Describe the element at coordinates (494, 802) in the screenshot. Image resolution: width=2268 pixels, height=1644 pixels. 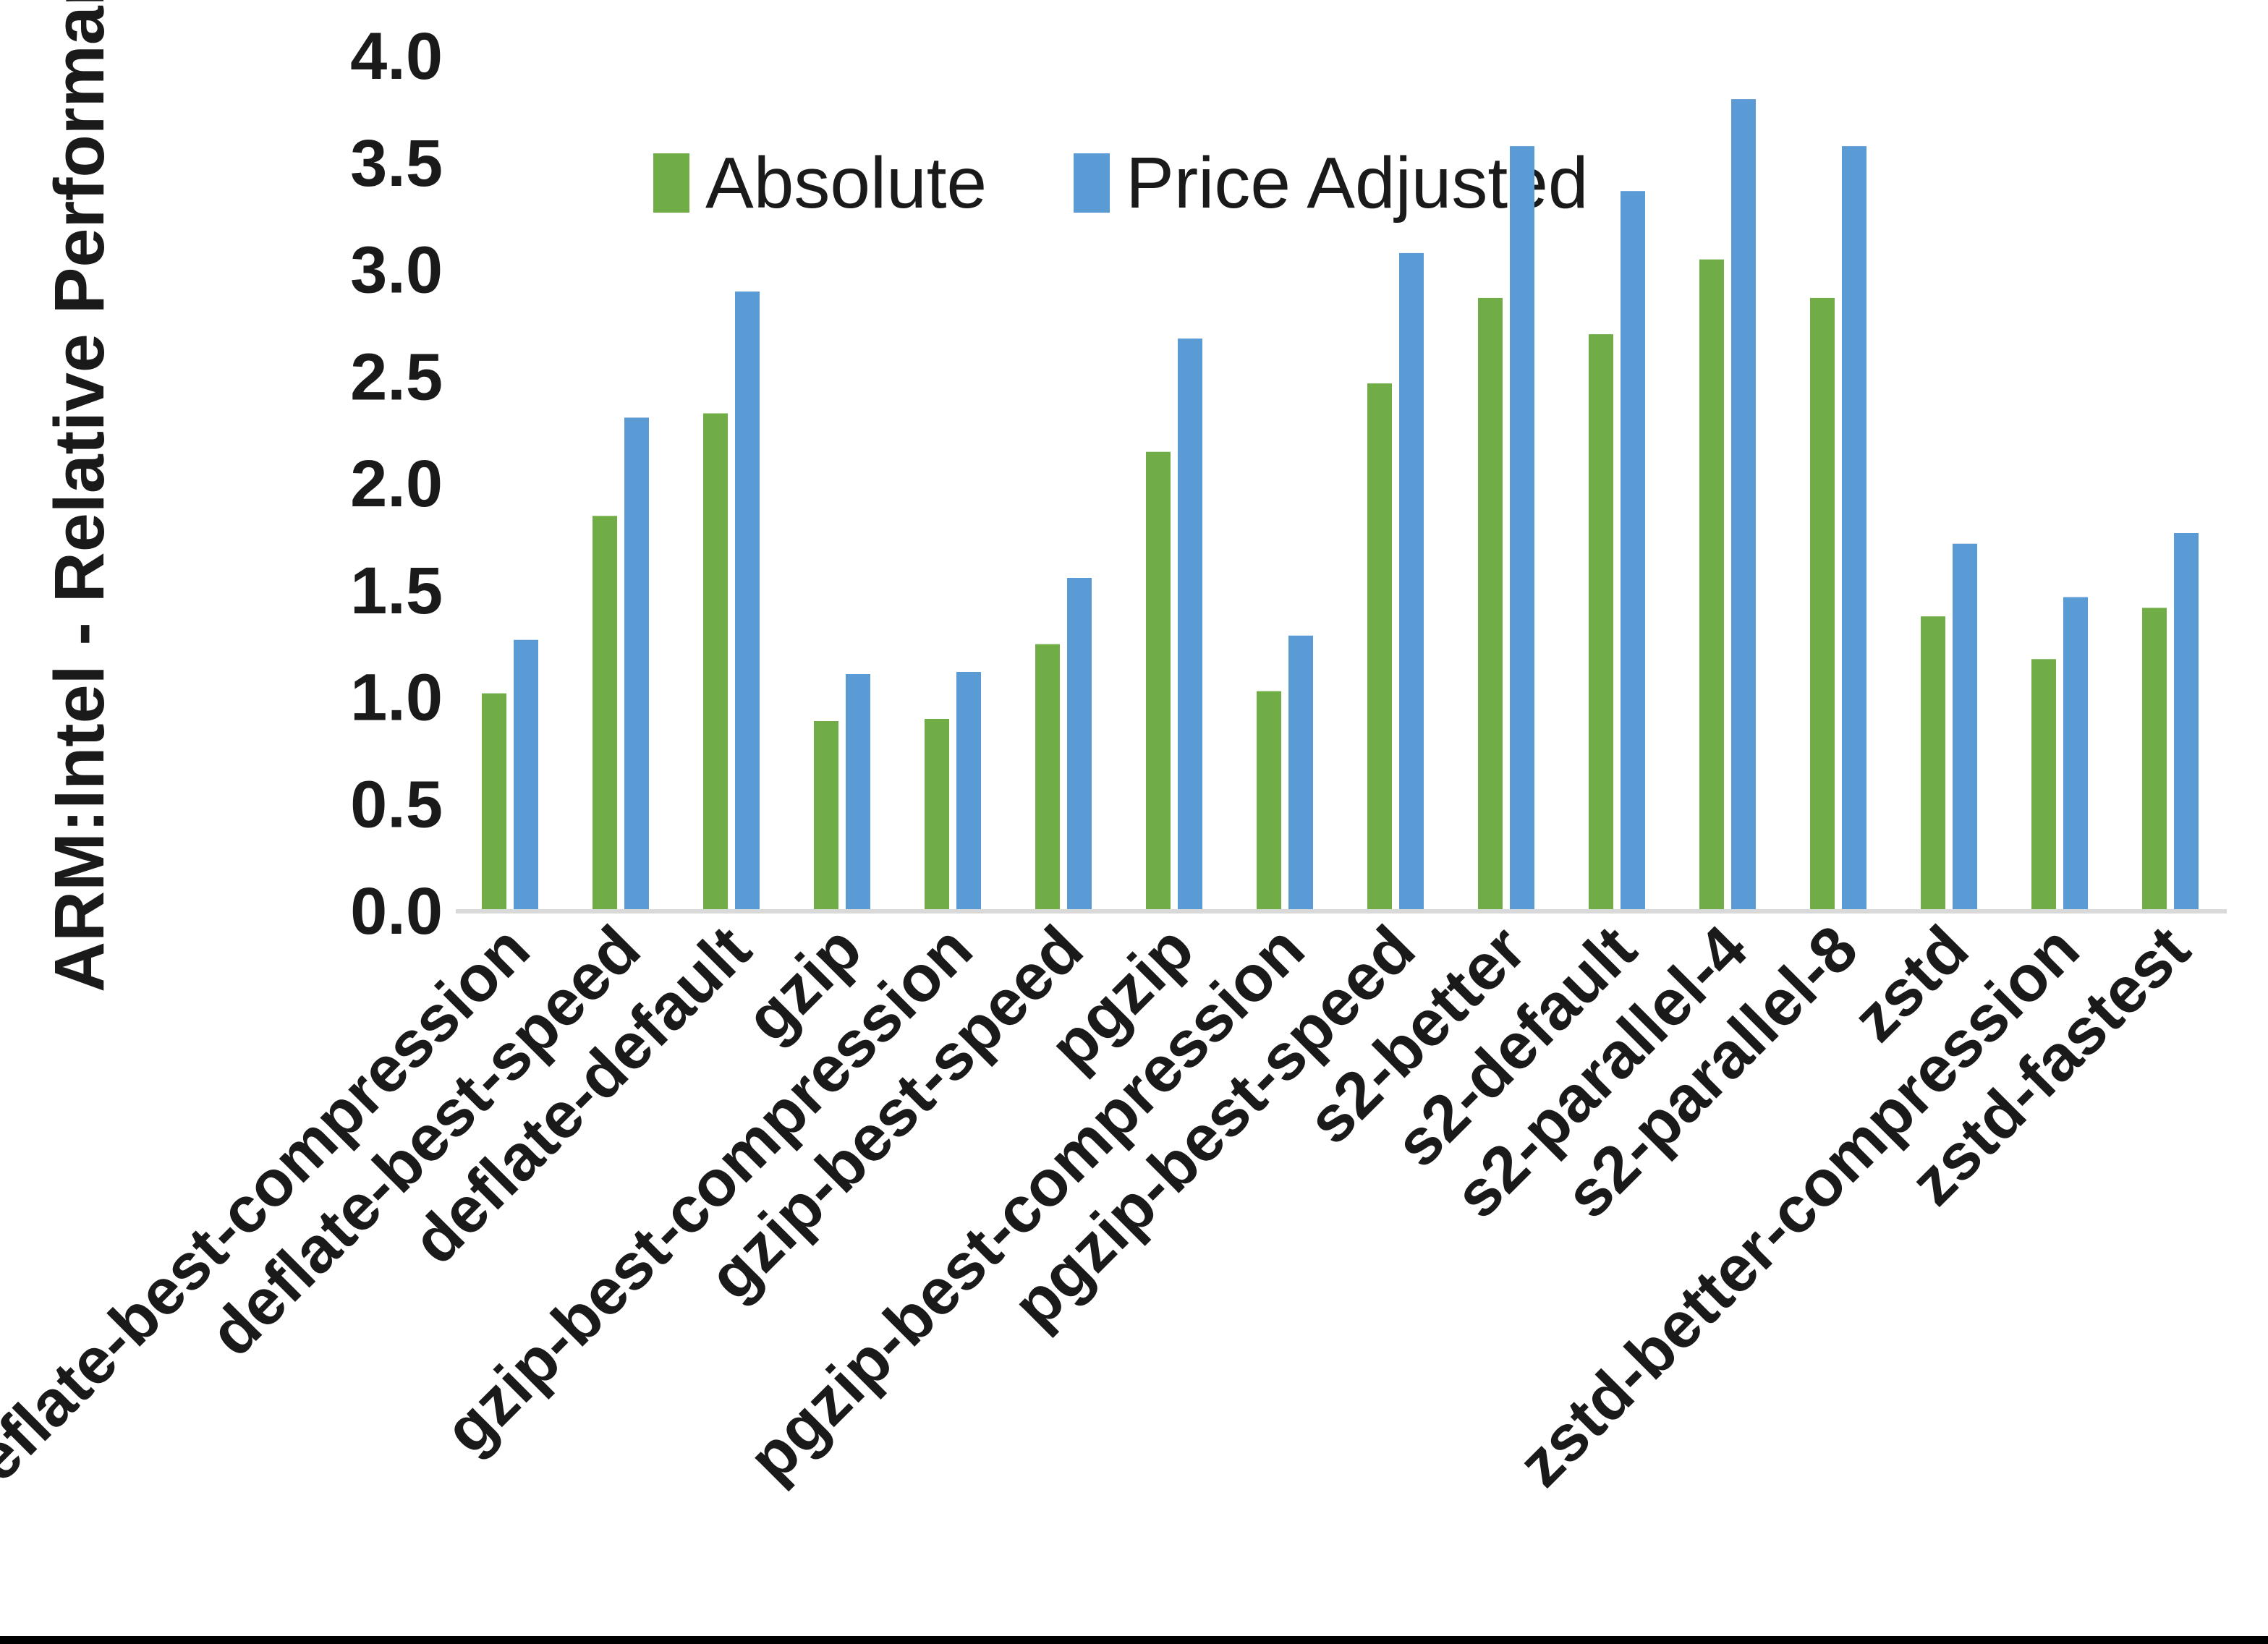
I see `bar-absolute-deflate-best-compression` at that location.